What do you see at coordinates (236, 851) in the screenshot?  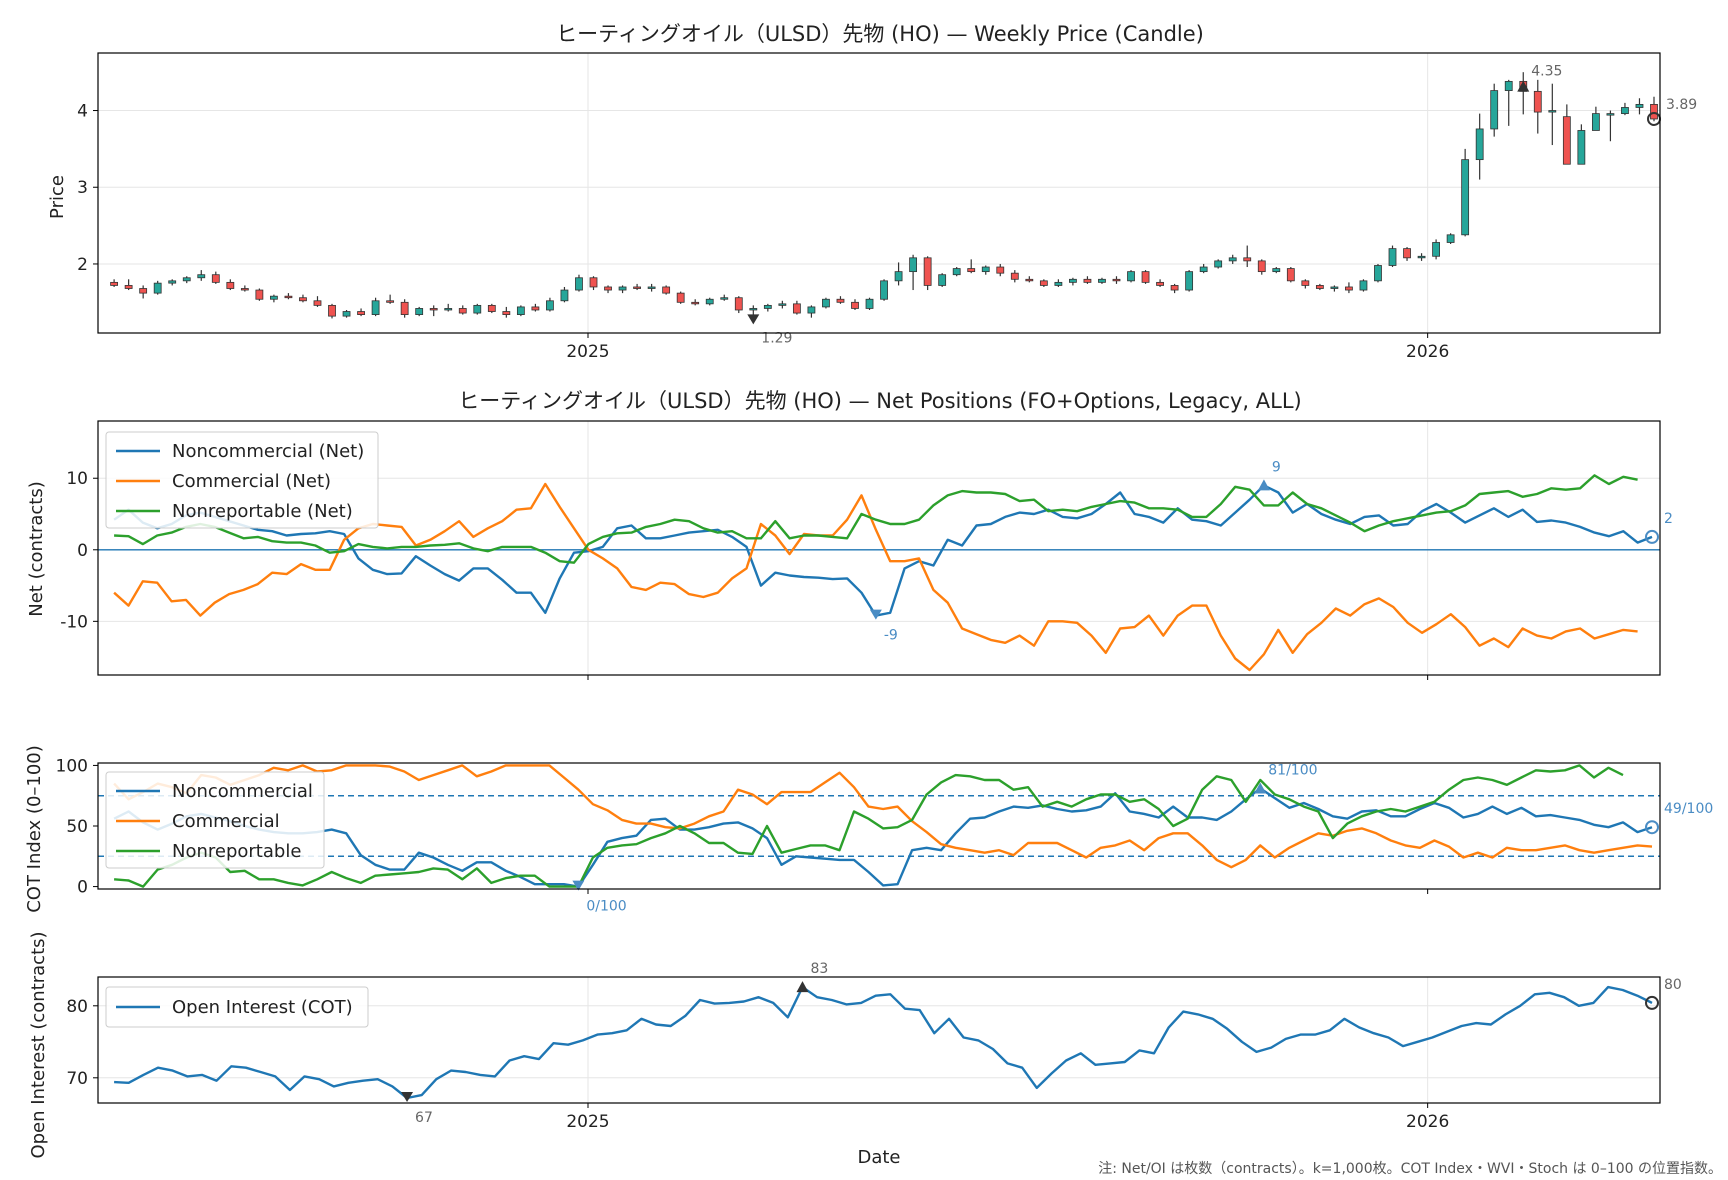 I see `legend-label-nonreportable: Nonreportable` at bounding box center [236, 851].